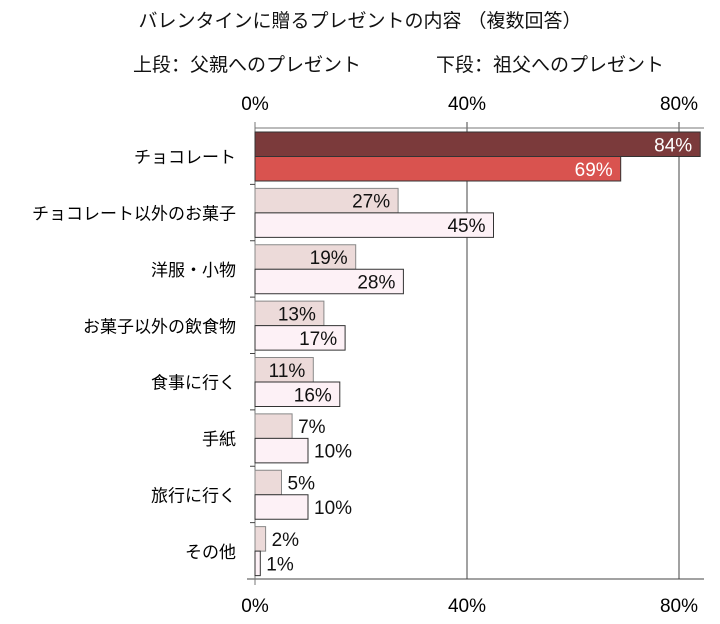 This screenshot has width=720, height=624. Describe the element at coordinates (673, 145) in the screenshot. I see `data-label: 84%` at that location.